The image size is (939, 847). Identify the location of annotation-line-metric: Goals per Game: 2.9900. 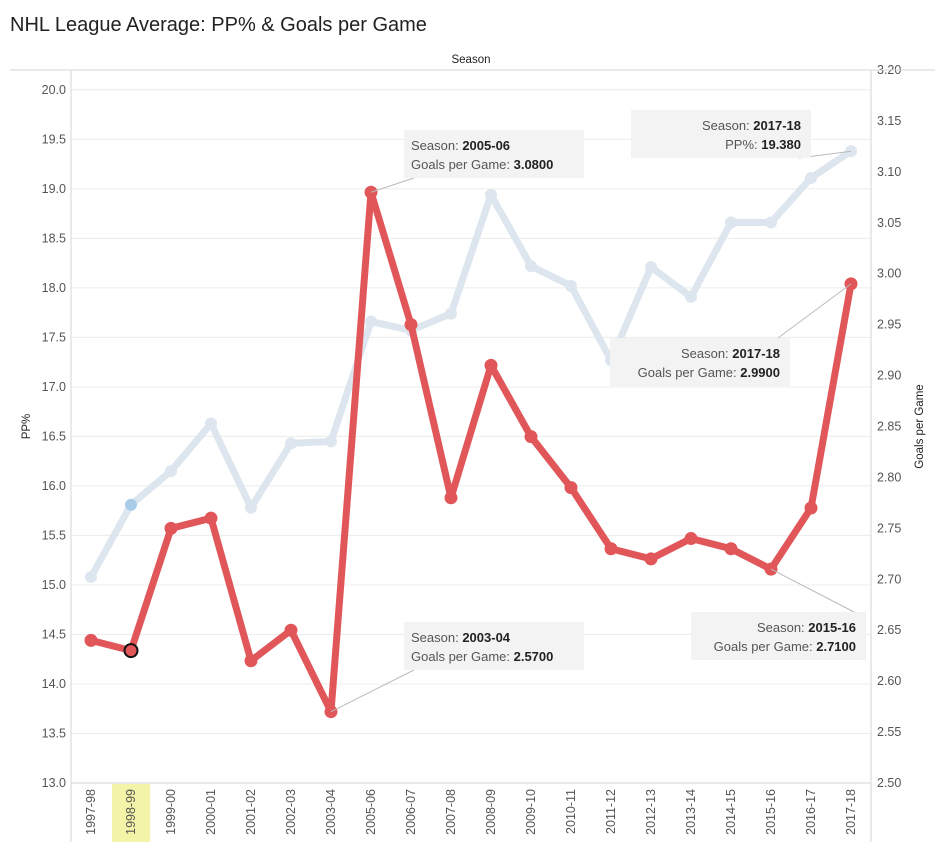
(709, 372).